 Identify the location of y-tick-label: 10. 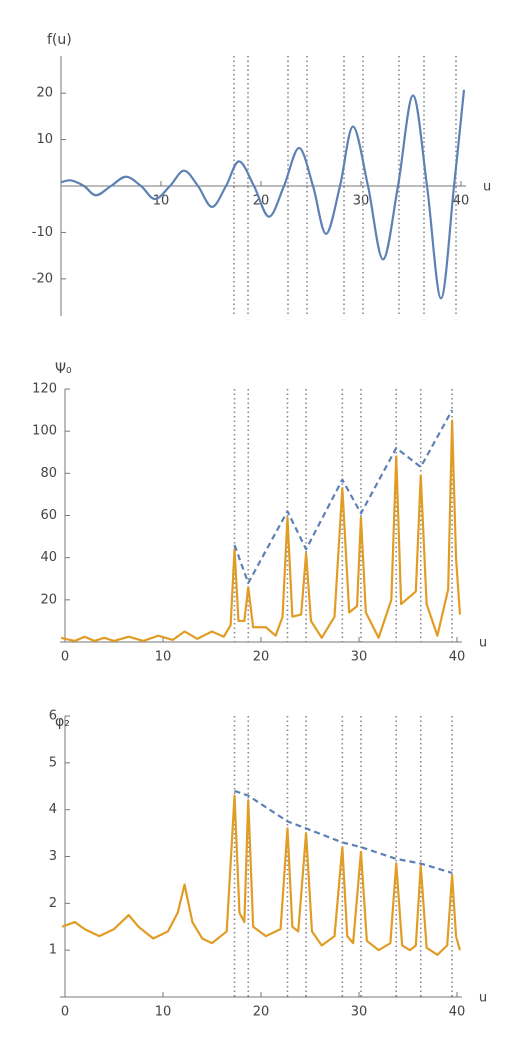
(44, 139).